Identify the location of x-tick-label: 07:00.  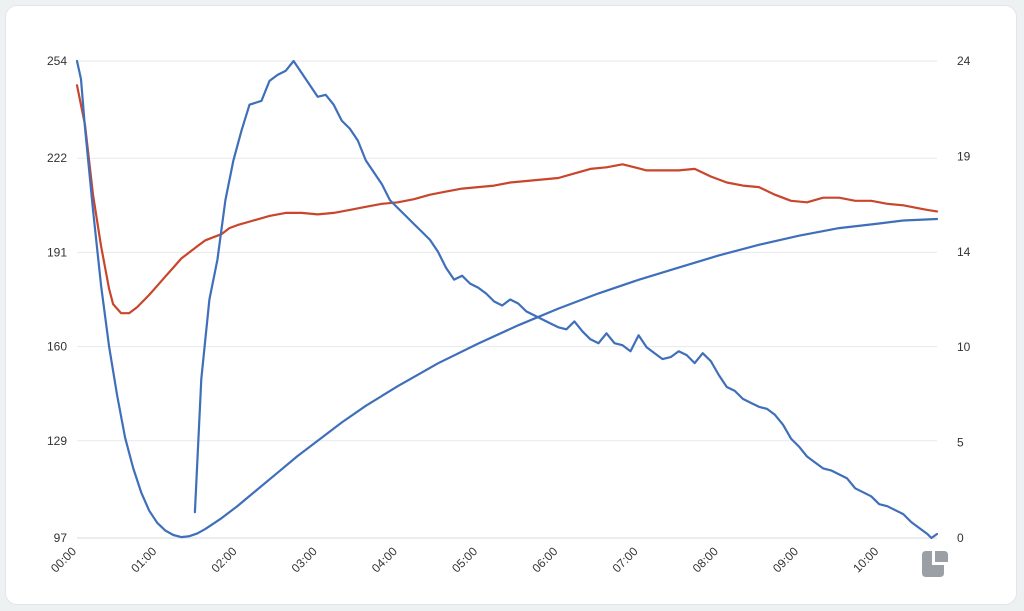
(625, 559).